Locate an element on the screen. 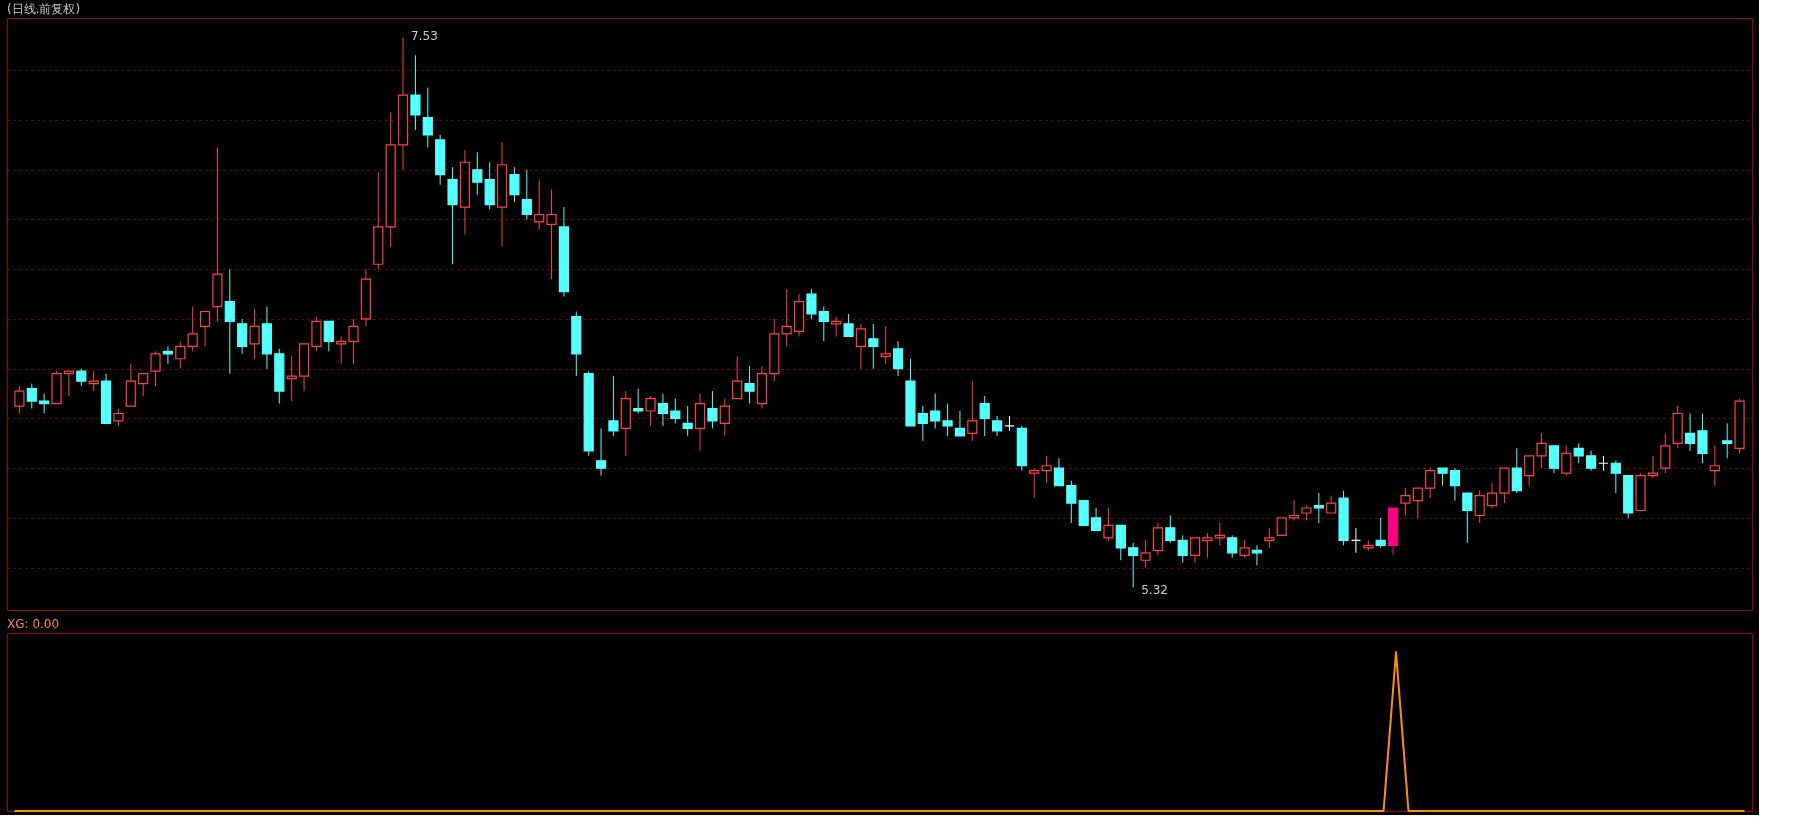 The image size is (1793, 817). annotation: 7.53 is located at coordinates (424, 35).